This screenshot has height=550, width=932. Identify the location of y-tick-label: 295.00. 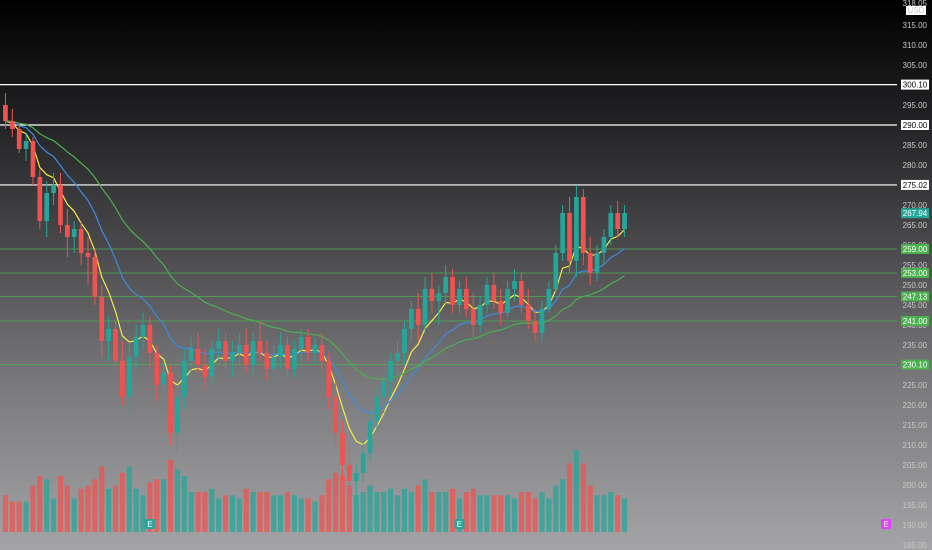
(915, 105).